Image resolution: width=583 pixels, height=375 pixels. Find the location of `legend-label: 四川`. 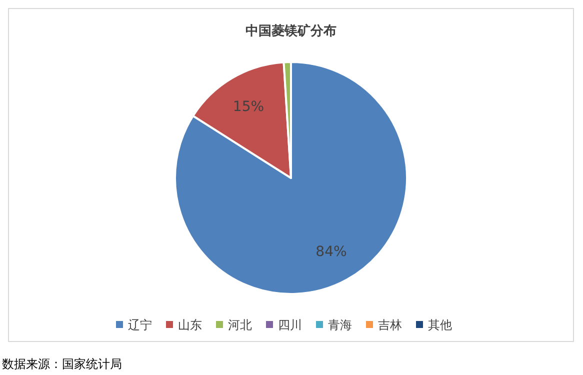

legend-label: 四川 is located at coordinates (290, 325).